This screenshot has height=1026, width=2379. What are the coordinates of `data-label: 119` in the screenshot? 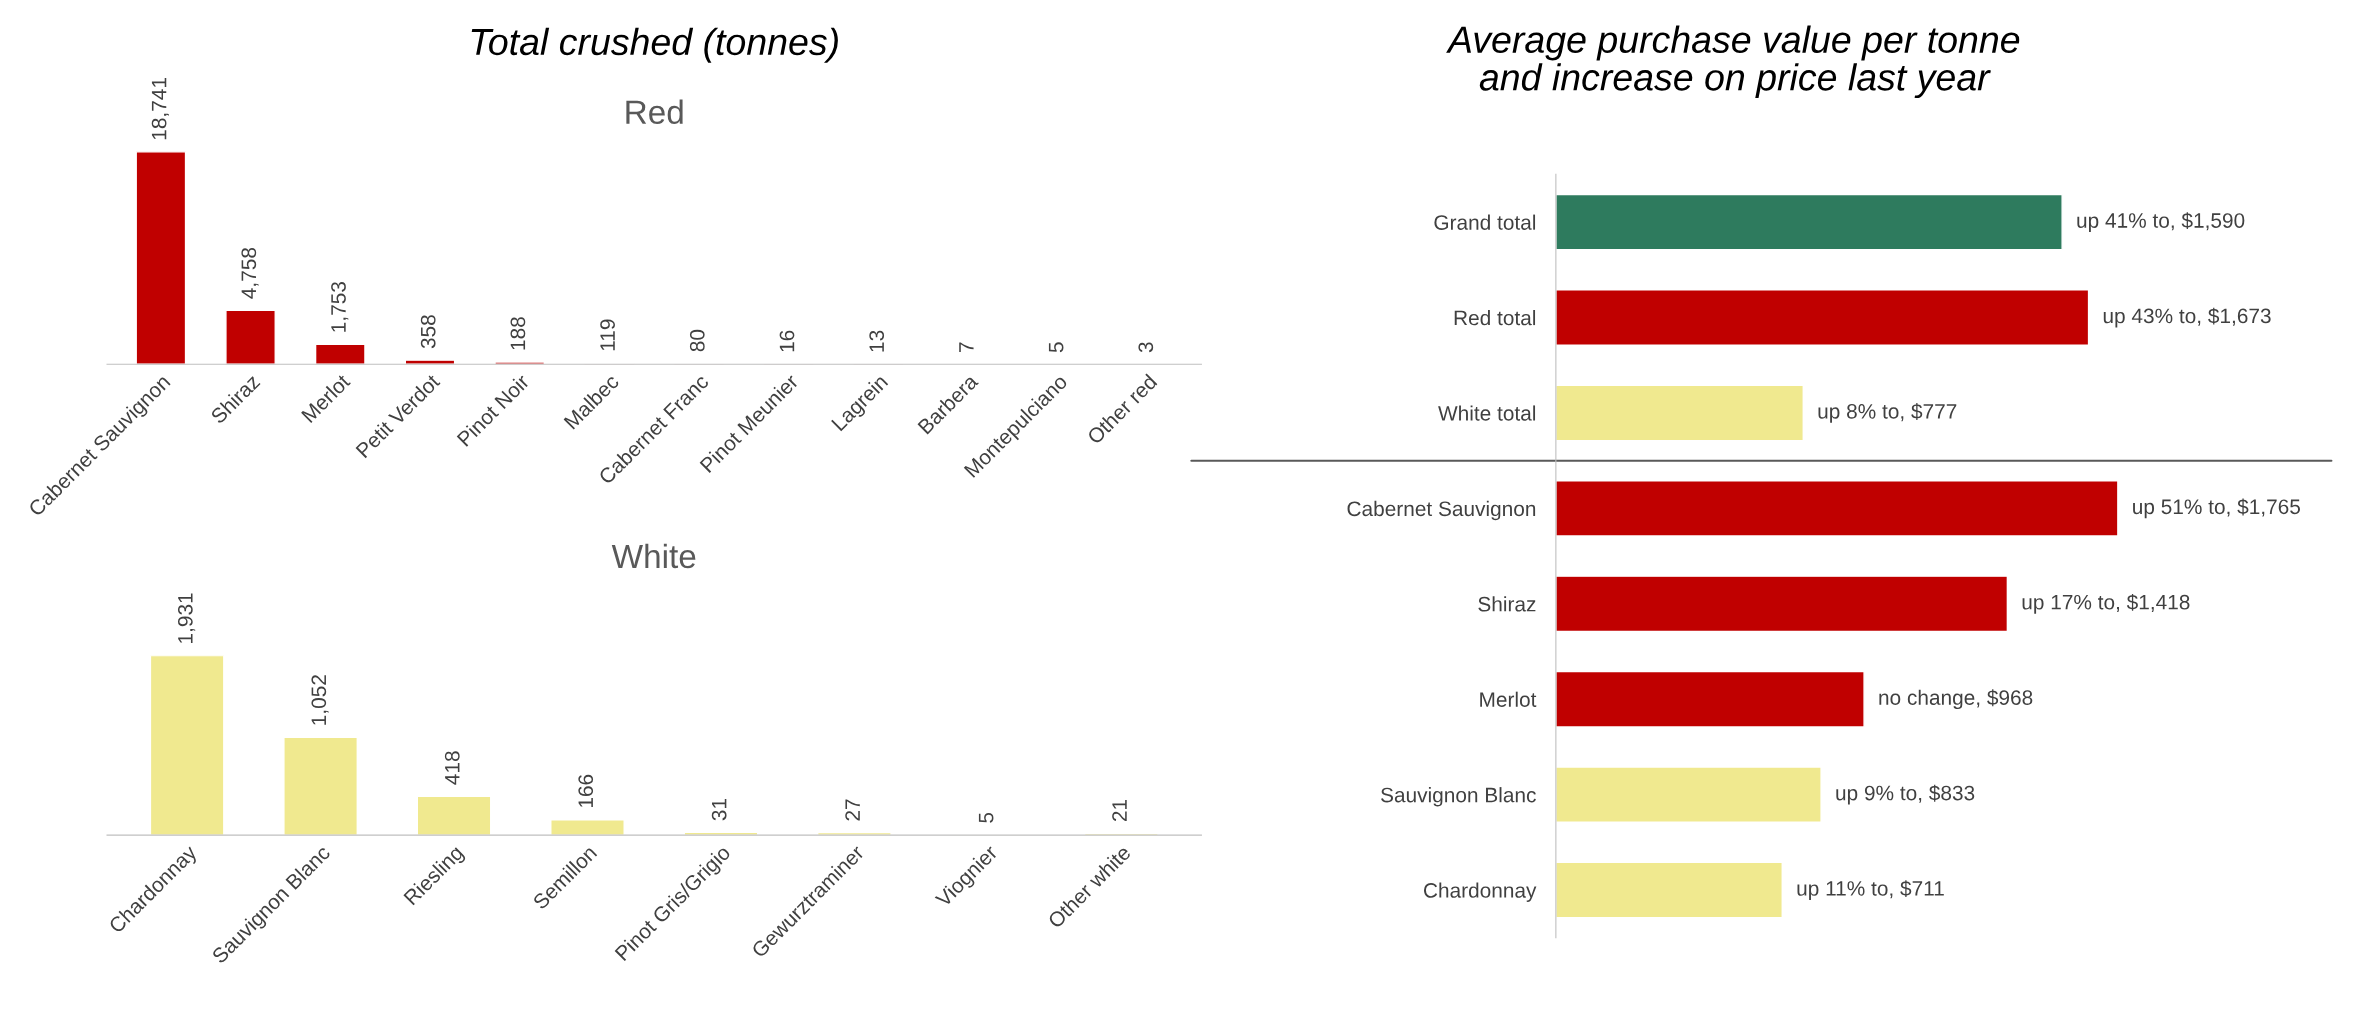 It's located at (607, 335).